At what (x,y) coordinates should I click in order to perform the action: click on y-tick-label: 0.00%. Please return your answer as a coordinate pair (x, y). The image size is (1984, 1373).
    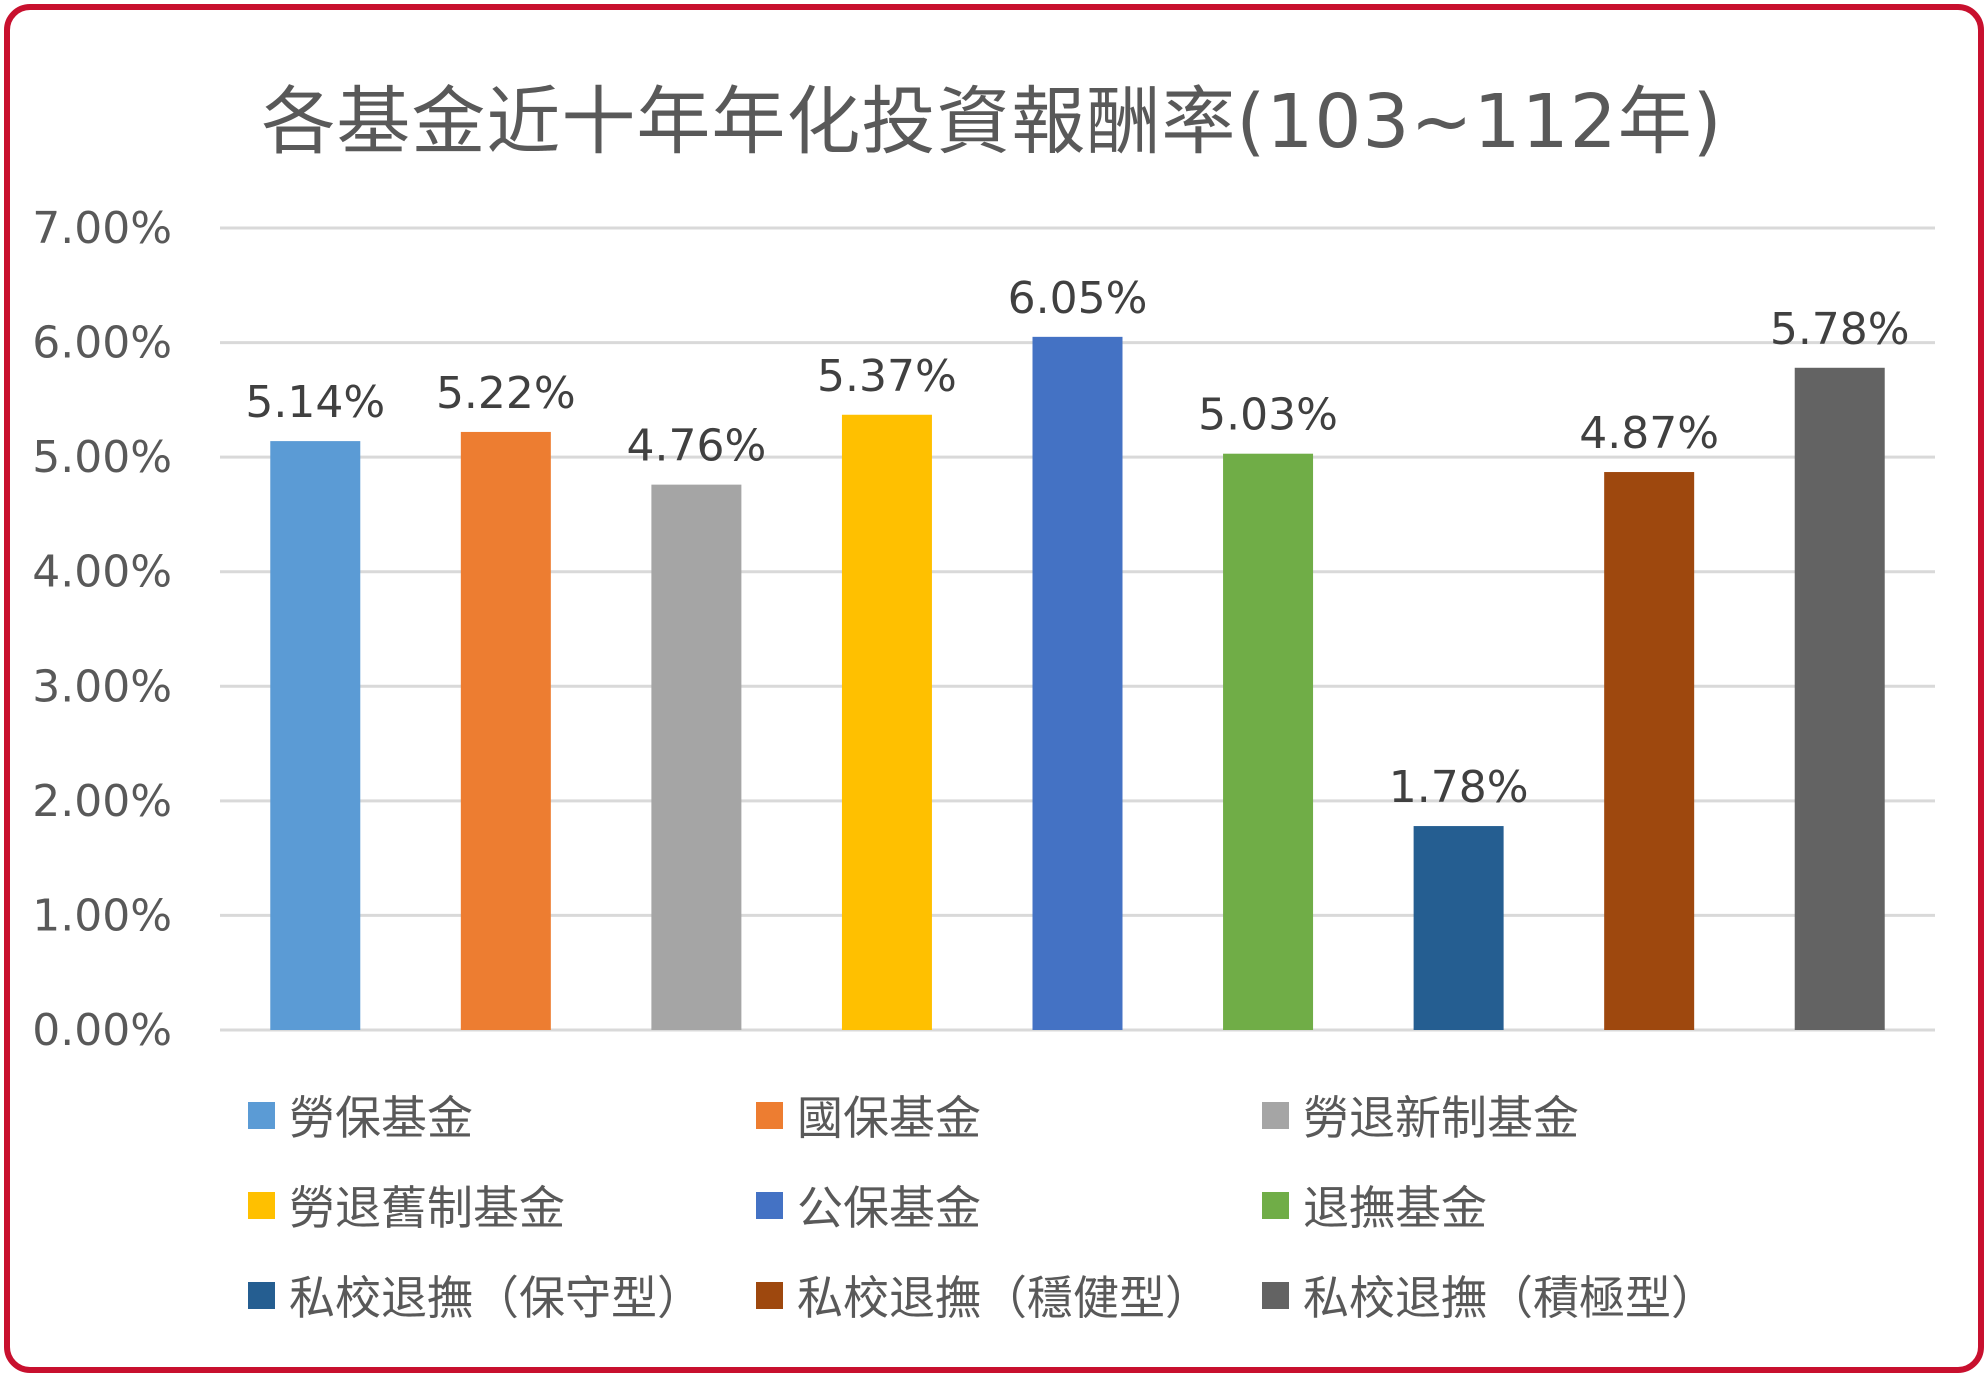
    Looking at the image, I should click on (102, 1030).